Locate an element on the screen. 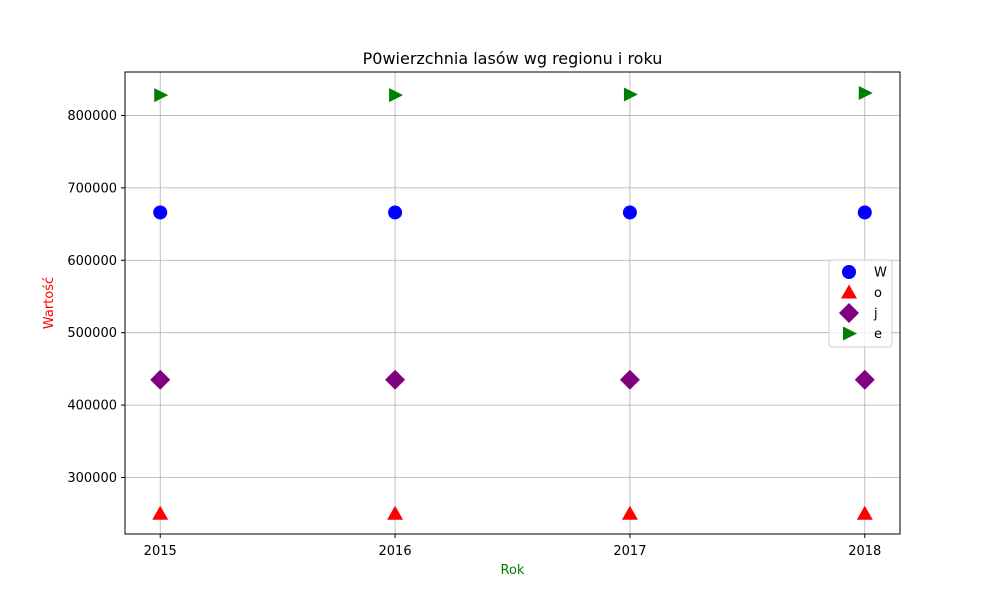  chart-title: P0wierzchnia lasów wg regionu i roku is located at coordinates (513, 58).